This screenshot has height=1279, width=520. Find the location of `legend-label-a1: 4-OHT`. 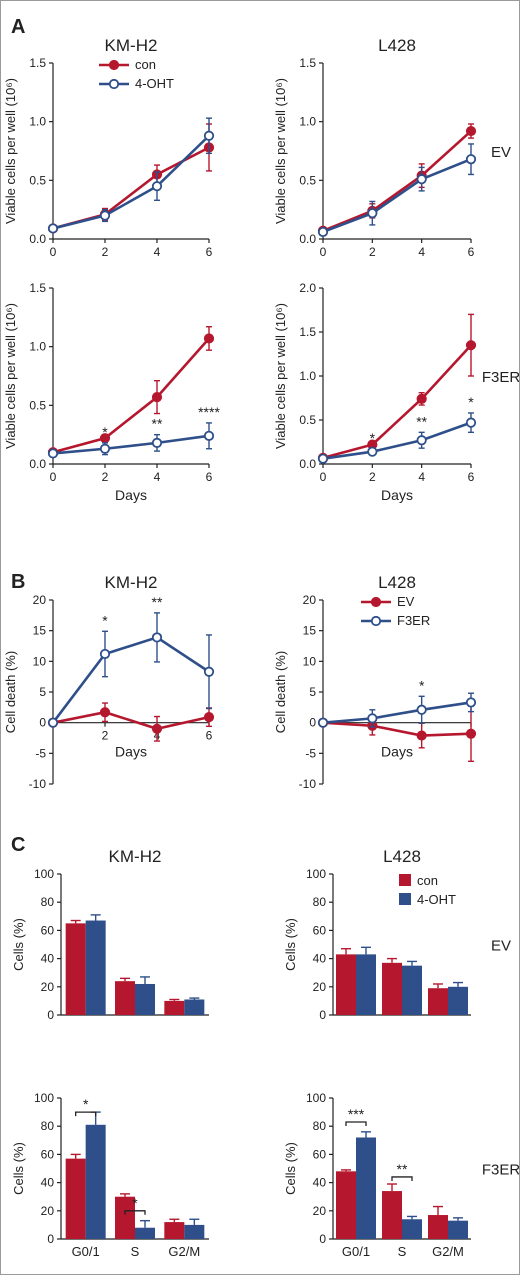

legend-label-a1: 4-OHT is located at coordinates (154, 83).